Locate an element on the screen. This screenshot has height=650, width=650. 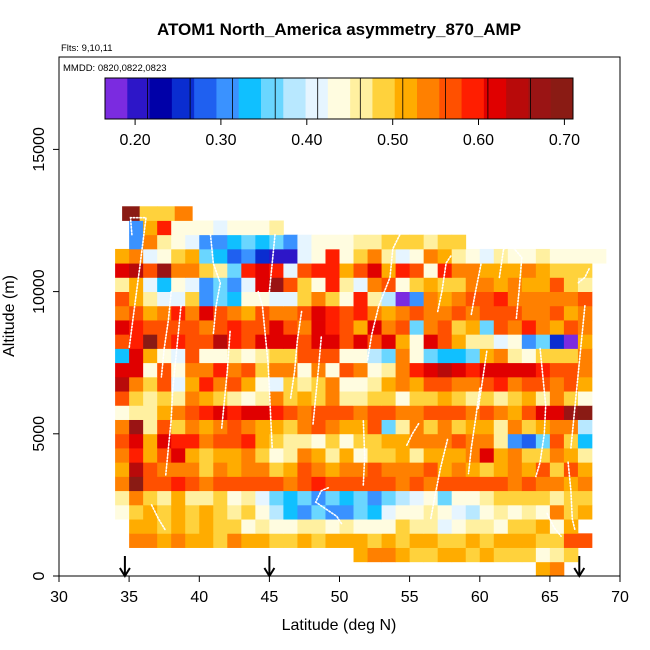
colorbar-tick-label: 0.30 is located at coordinates (220, 140).